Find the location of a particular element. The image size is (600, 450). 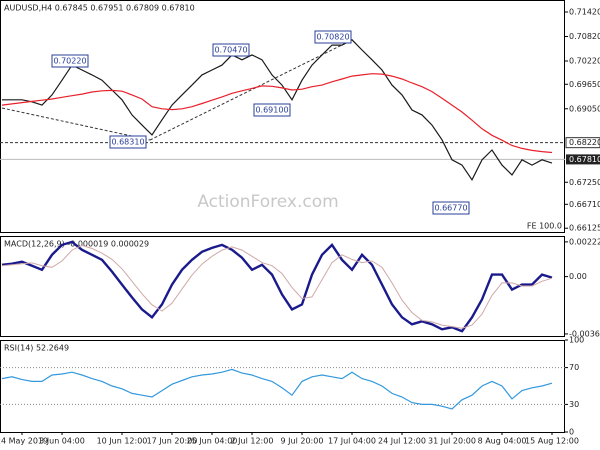

x-tick-label: 24 Jul 12:00 is located at coordinates (402, 441).